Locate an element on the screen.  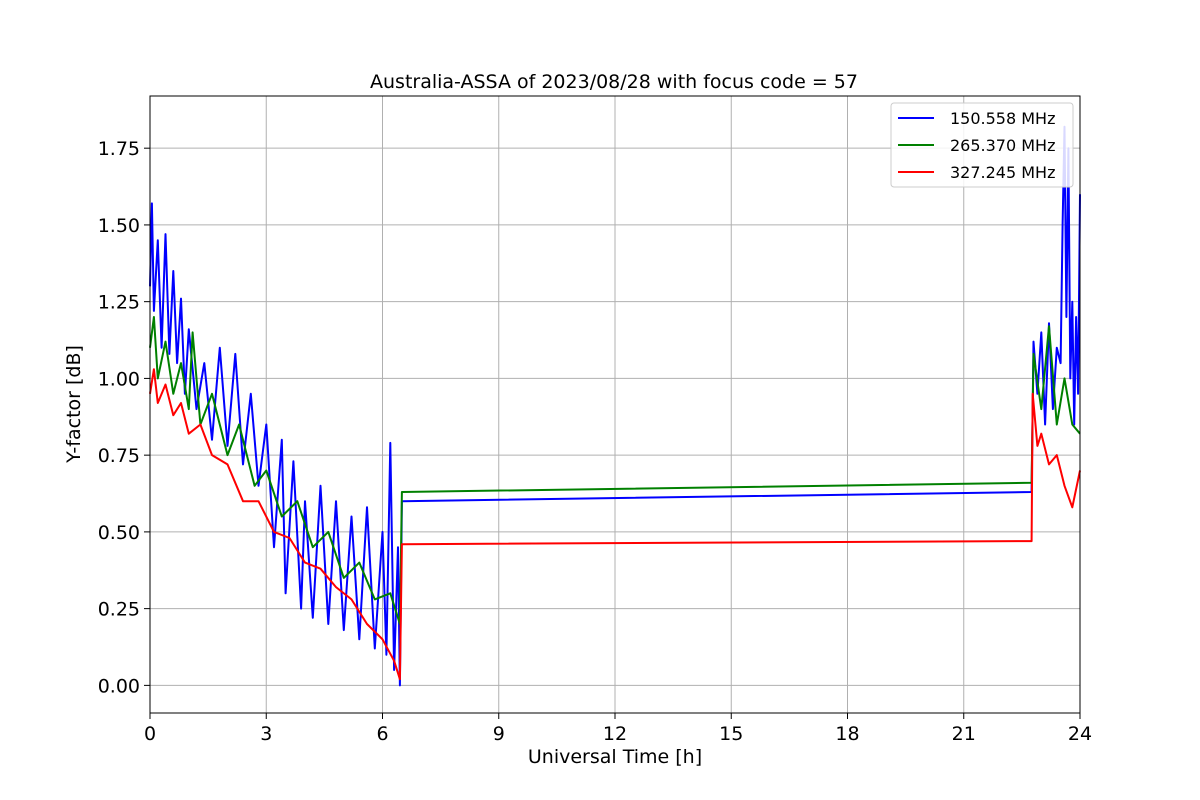
legend-label-2: 327.245 MHz is located at coordinates (1002, 172).